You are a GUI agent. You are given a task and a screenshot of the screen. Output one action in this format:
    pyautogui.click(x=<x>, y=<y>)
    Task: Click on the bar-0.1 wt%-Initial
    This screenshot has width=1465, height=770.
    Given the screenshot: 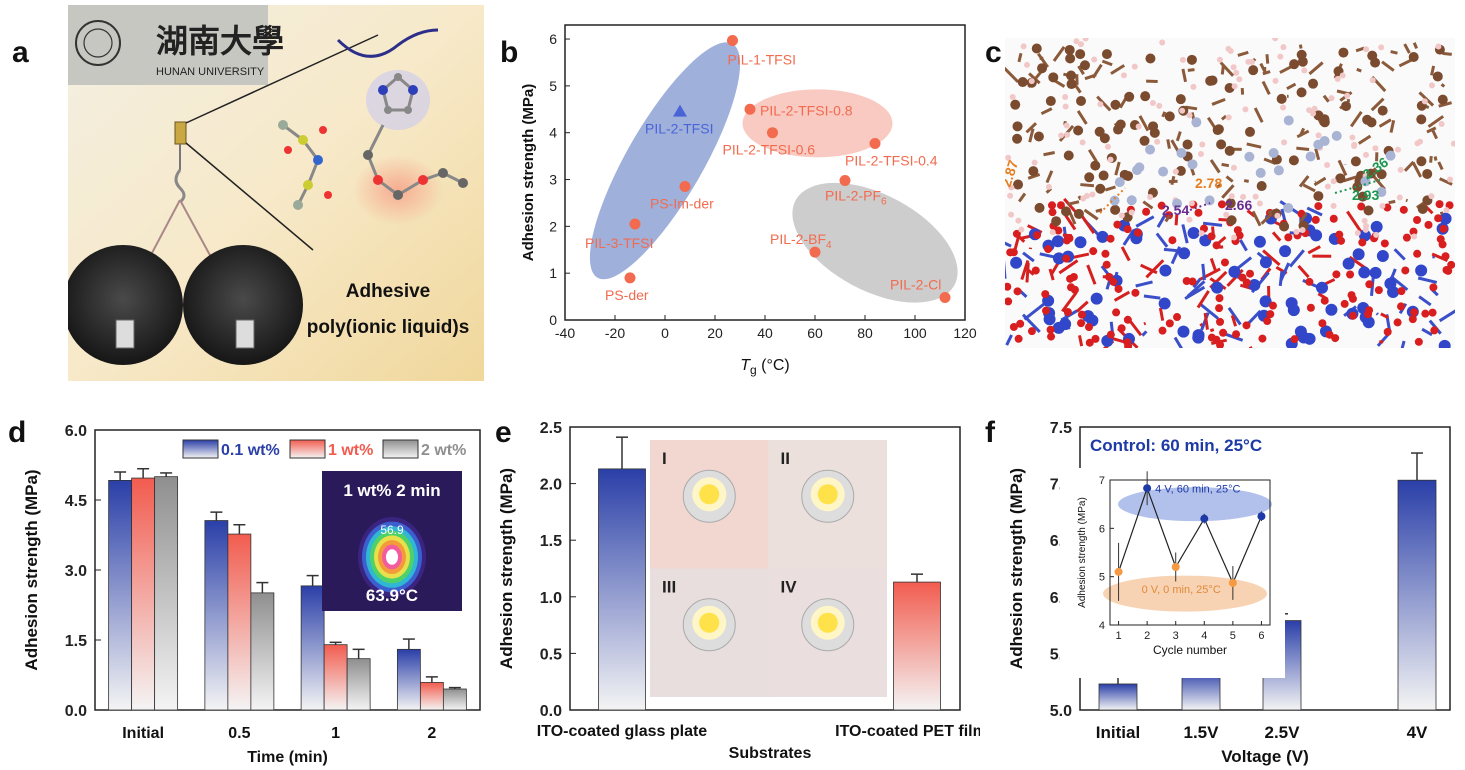 What is the action you would take?
    pyautogui.click(x=120, y=595)
    